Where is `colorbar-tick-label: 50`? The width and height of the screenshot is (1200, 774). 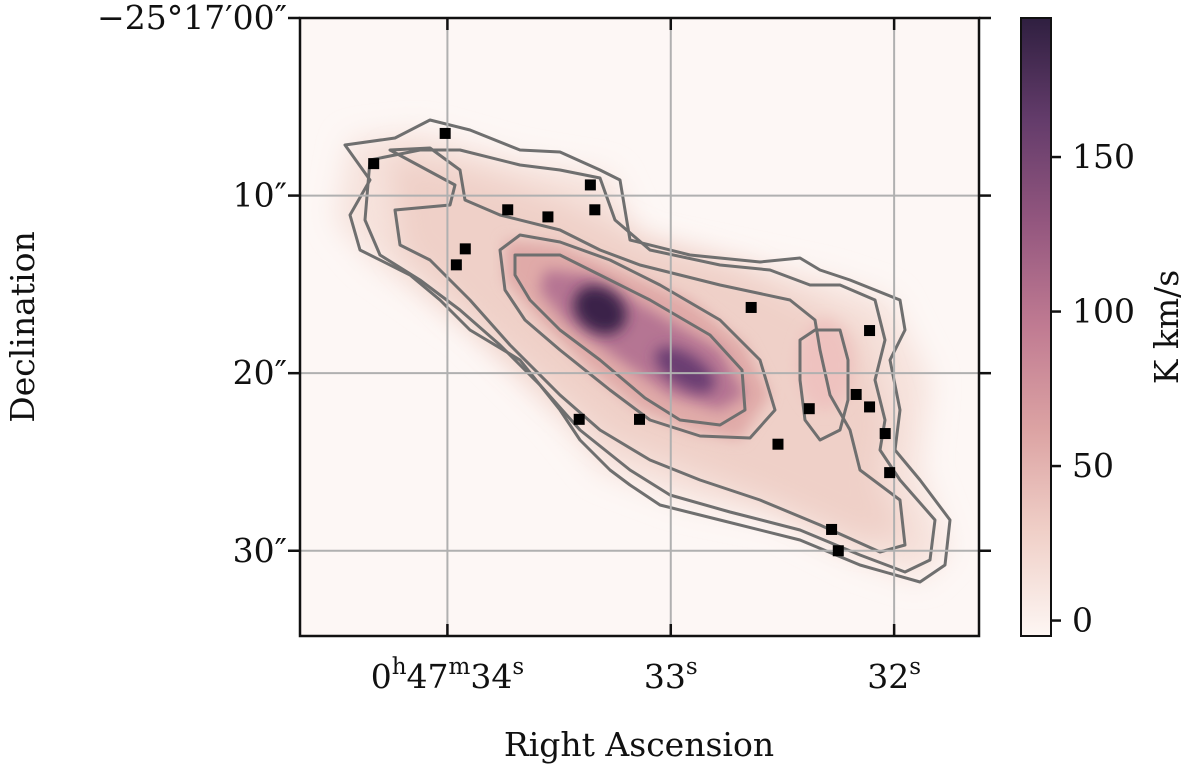 colorbar-tick-label: 50 is located at coordinates (1093, 465).